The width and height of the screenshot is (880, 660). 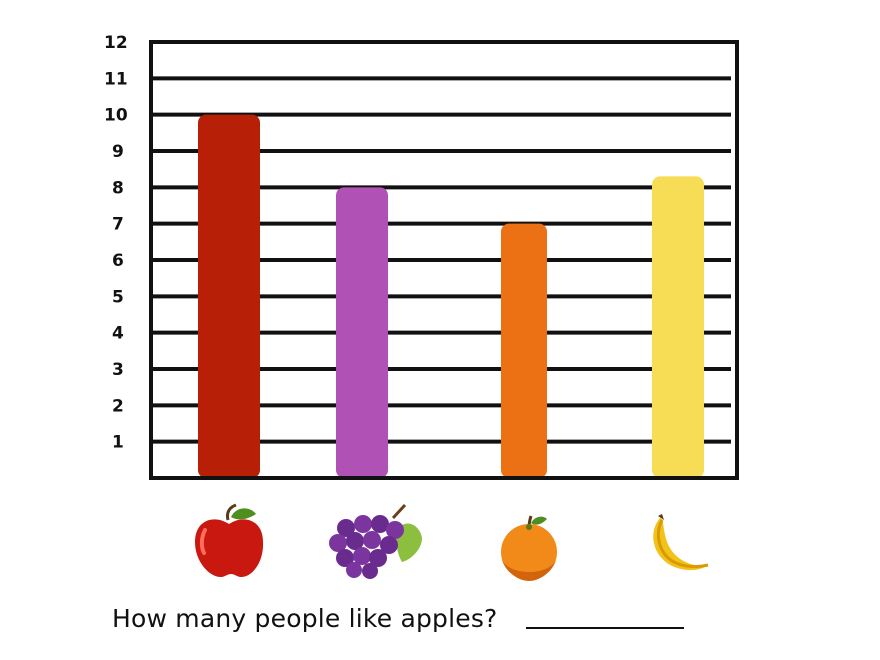 What do you see at coordinates (118, 406) in the screenshot?
I see `y-tick-label: 2` at bounding box center [118, 406].